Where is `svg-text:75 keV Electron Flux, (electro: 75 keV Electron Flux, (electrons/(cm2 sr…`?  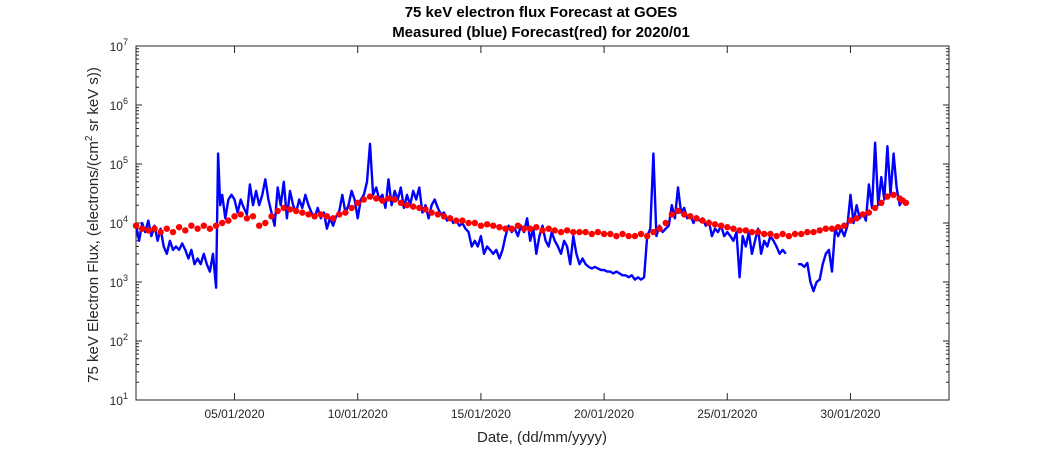 svg-text:75 keV Electron Flux, (electro: 75 keV Electron Flux, (electrons/(cm2 sr… is located at coordinates (93, 225).